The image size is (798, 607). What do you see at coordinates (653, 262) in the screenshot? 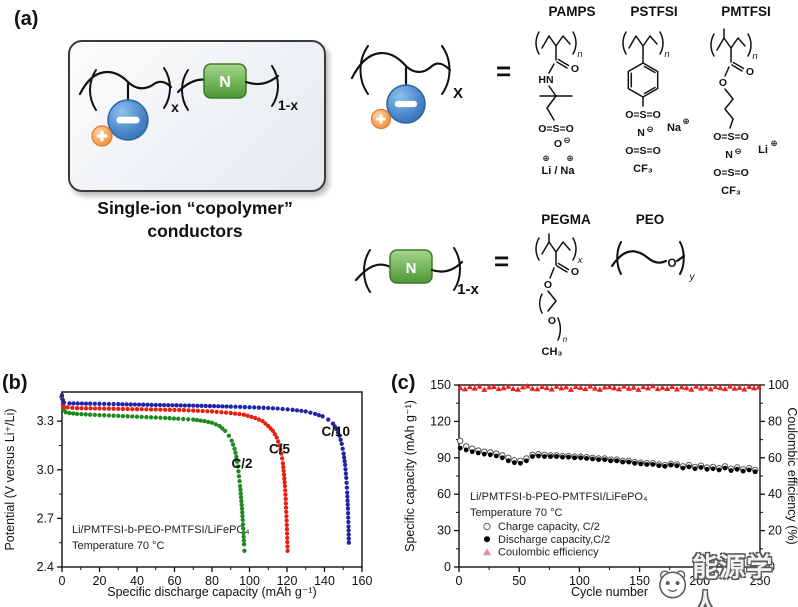
I see `peo-structure: O y` at bounding box center [653, 262].